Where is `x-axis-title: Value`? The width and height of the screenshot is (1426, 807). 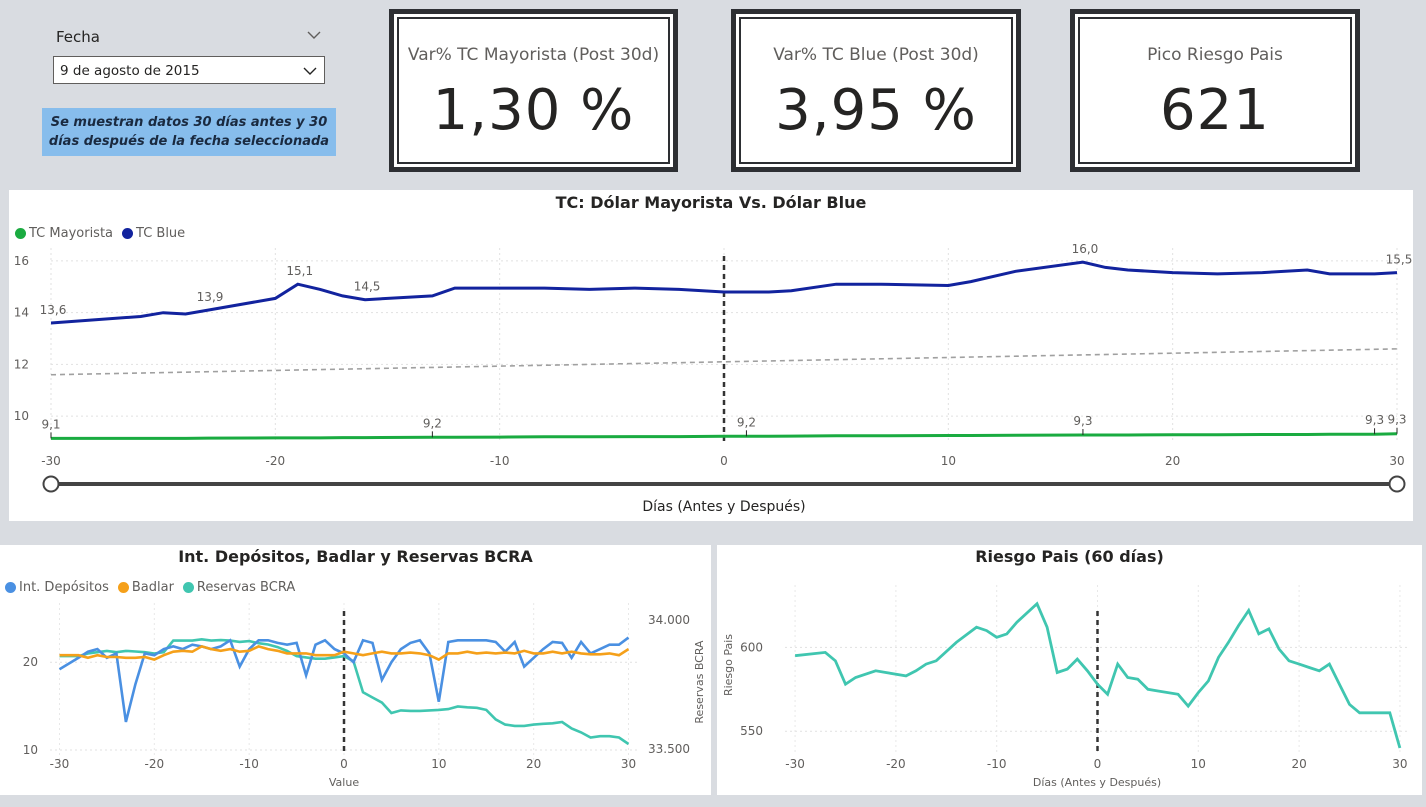 x-axis-title: Value is located at coordinates (344, 782).